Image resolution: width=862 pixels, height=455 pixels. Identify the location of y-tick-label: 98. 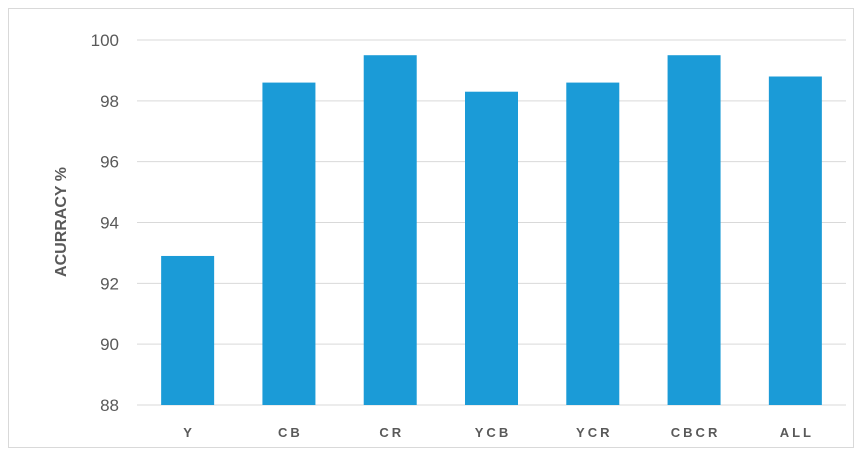
(109, 101).